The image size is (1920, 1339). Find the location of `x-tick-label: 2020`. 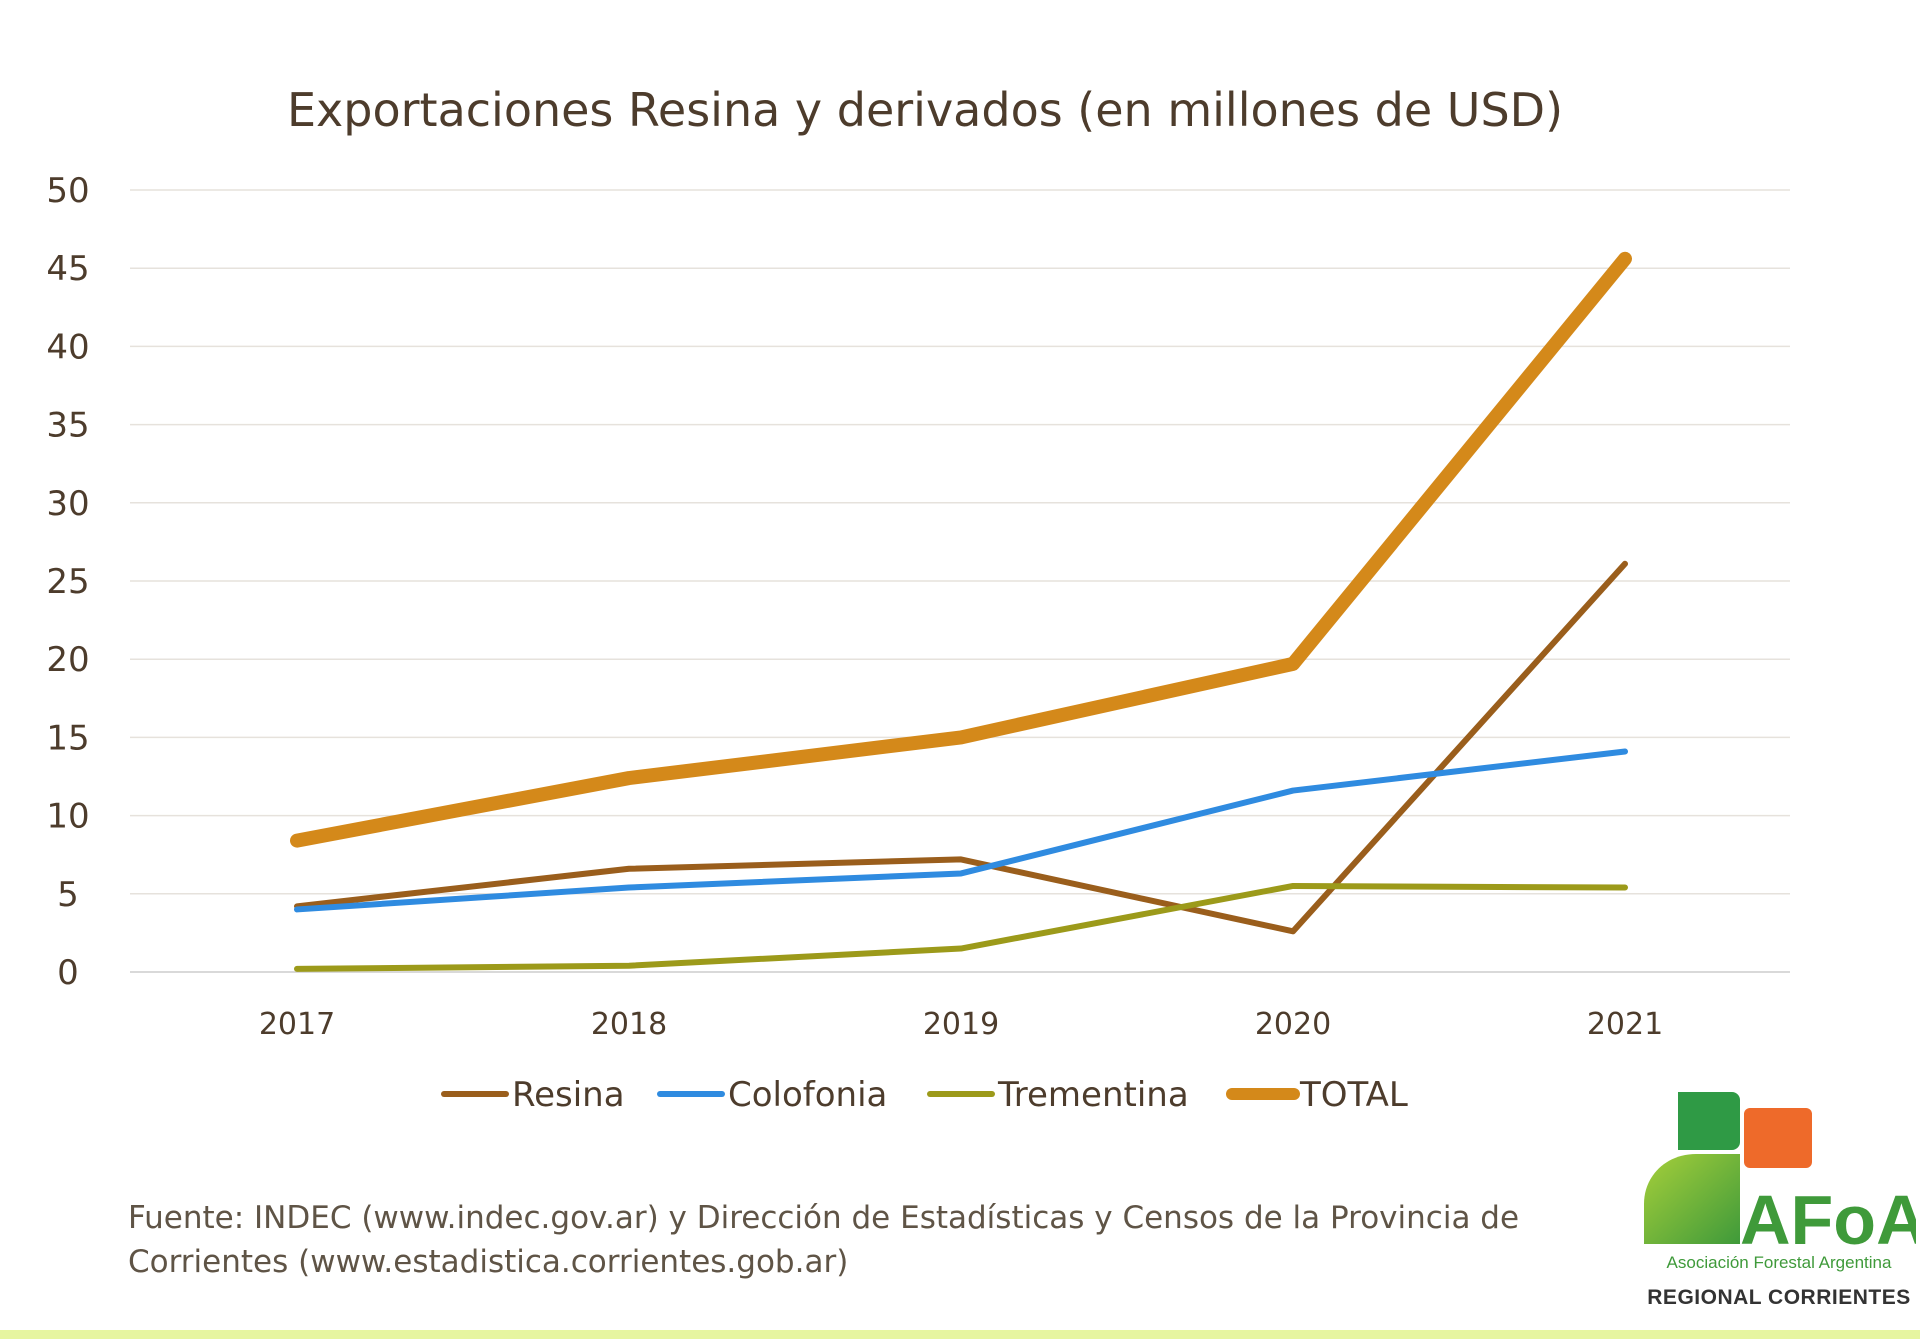

x-tick-label: 2020 is located at coordinates (1293, 1024).